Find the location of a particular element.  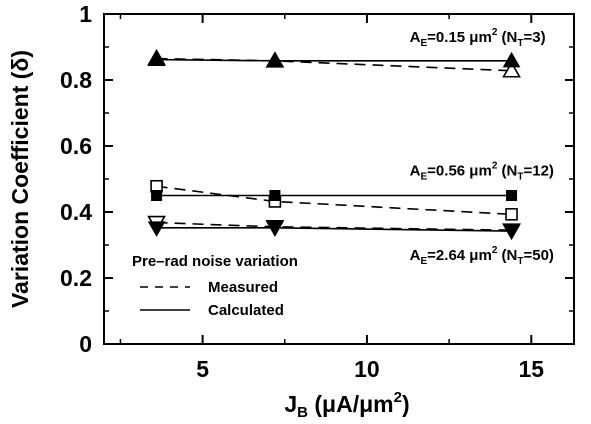

series-annotation: AE=2.64 μm2 (NT=50) is located at coordinates (482, 256).